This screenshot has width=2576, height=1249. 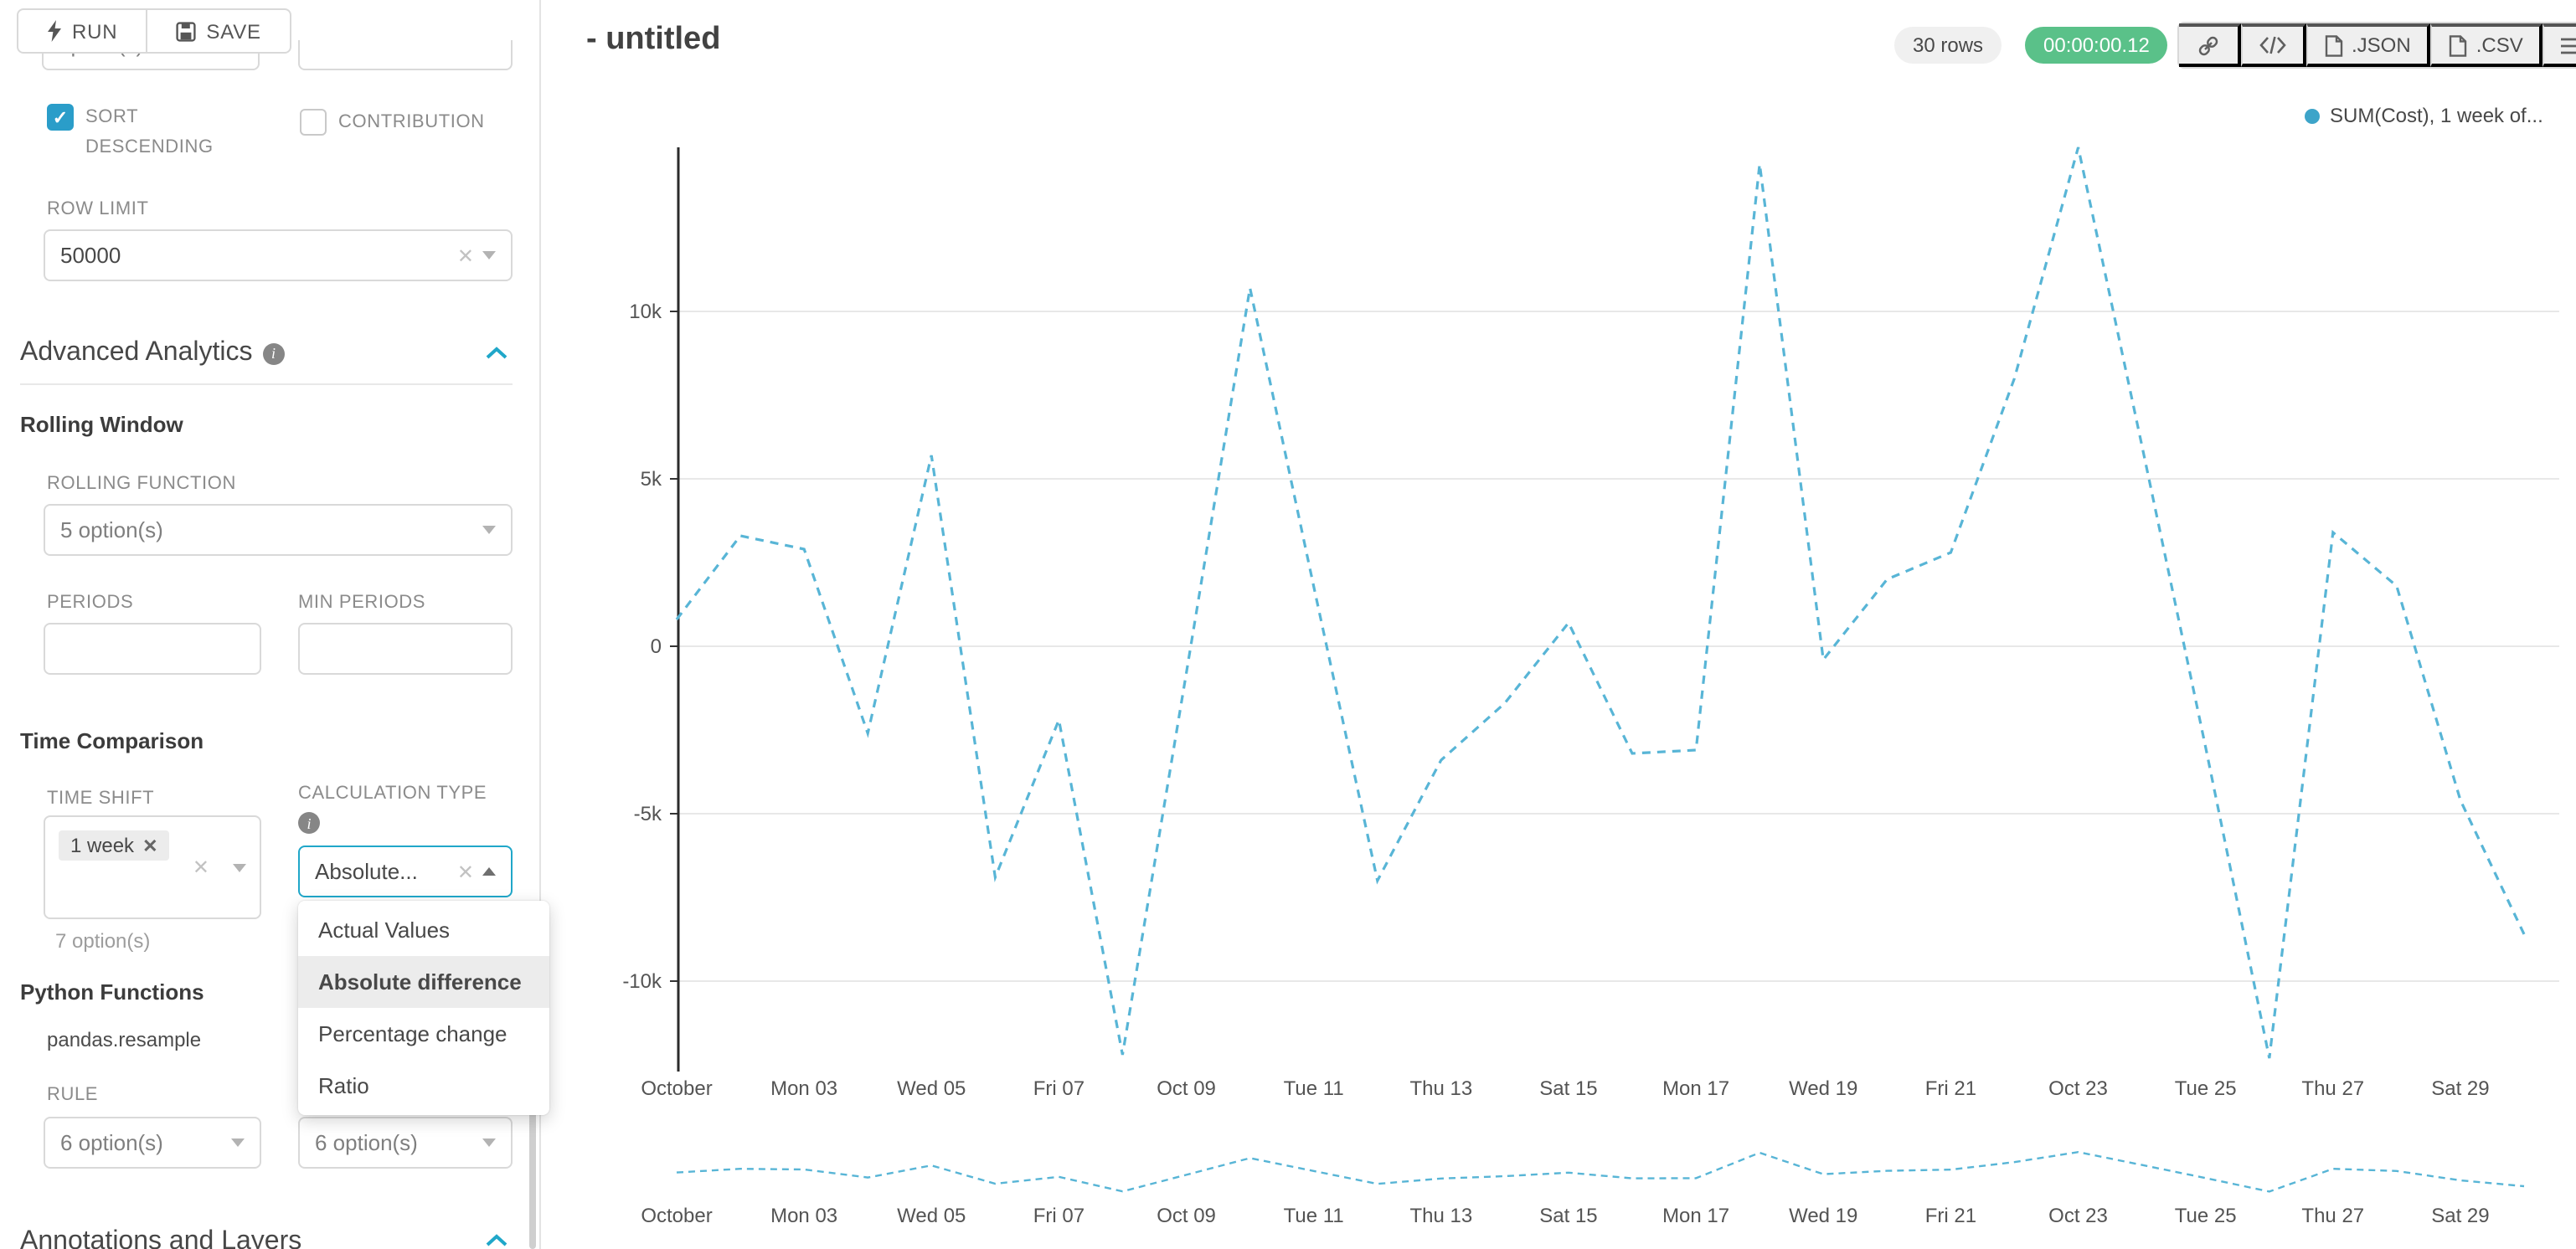 I want to click on method-select: 6 option(s), so click(x=405, y=1143).